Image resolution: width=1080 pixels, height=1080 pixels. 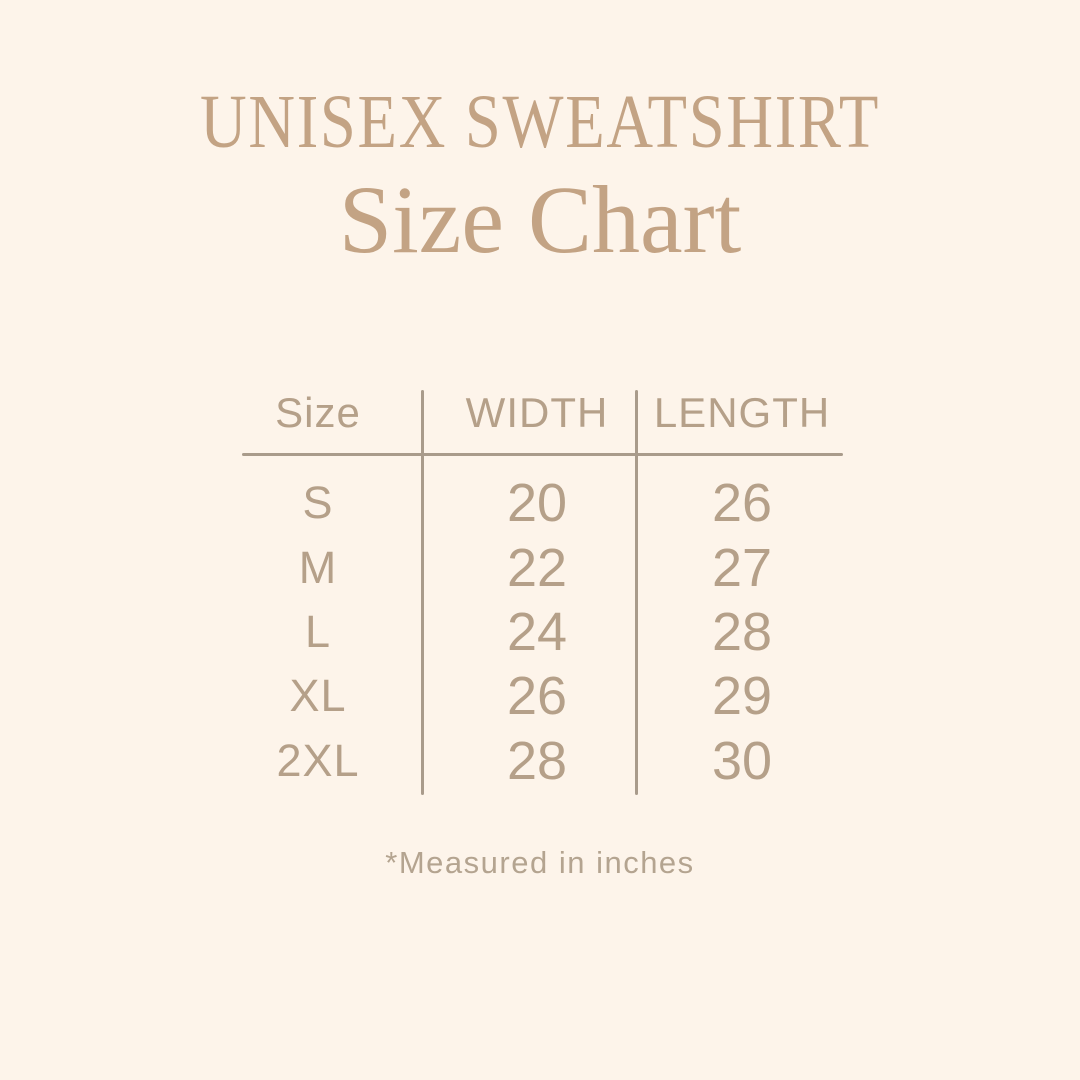 I want to click on length-cell: 26, so click(x=742, y=503).